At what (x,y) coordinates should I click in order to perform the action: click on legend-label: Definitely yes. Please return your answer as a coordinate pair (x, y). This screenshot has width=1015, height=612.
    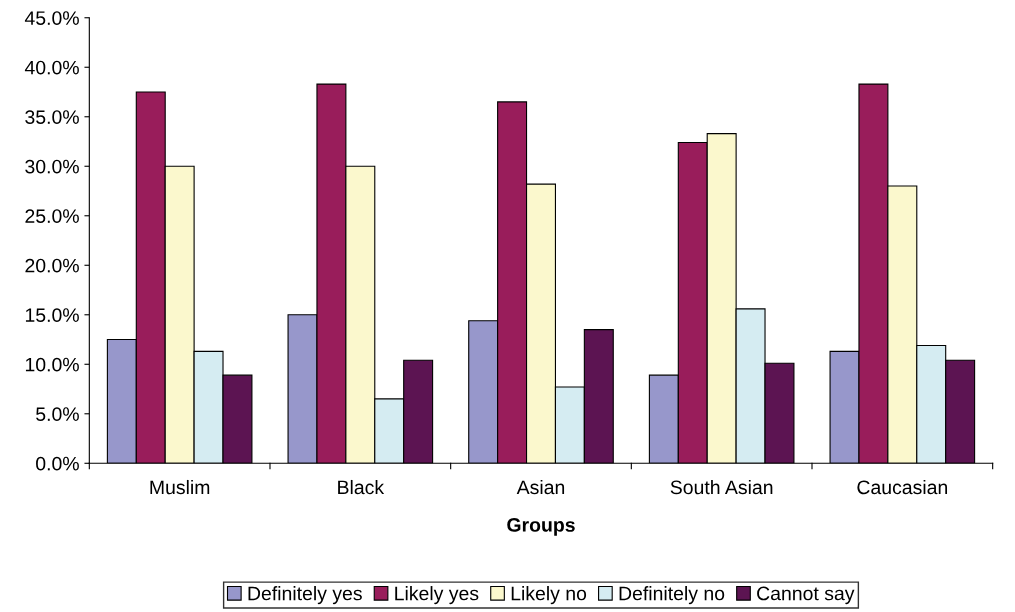
    Looking at the image, I should click on (305, 595).